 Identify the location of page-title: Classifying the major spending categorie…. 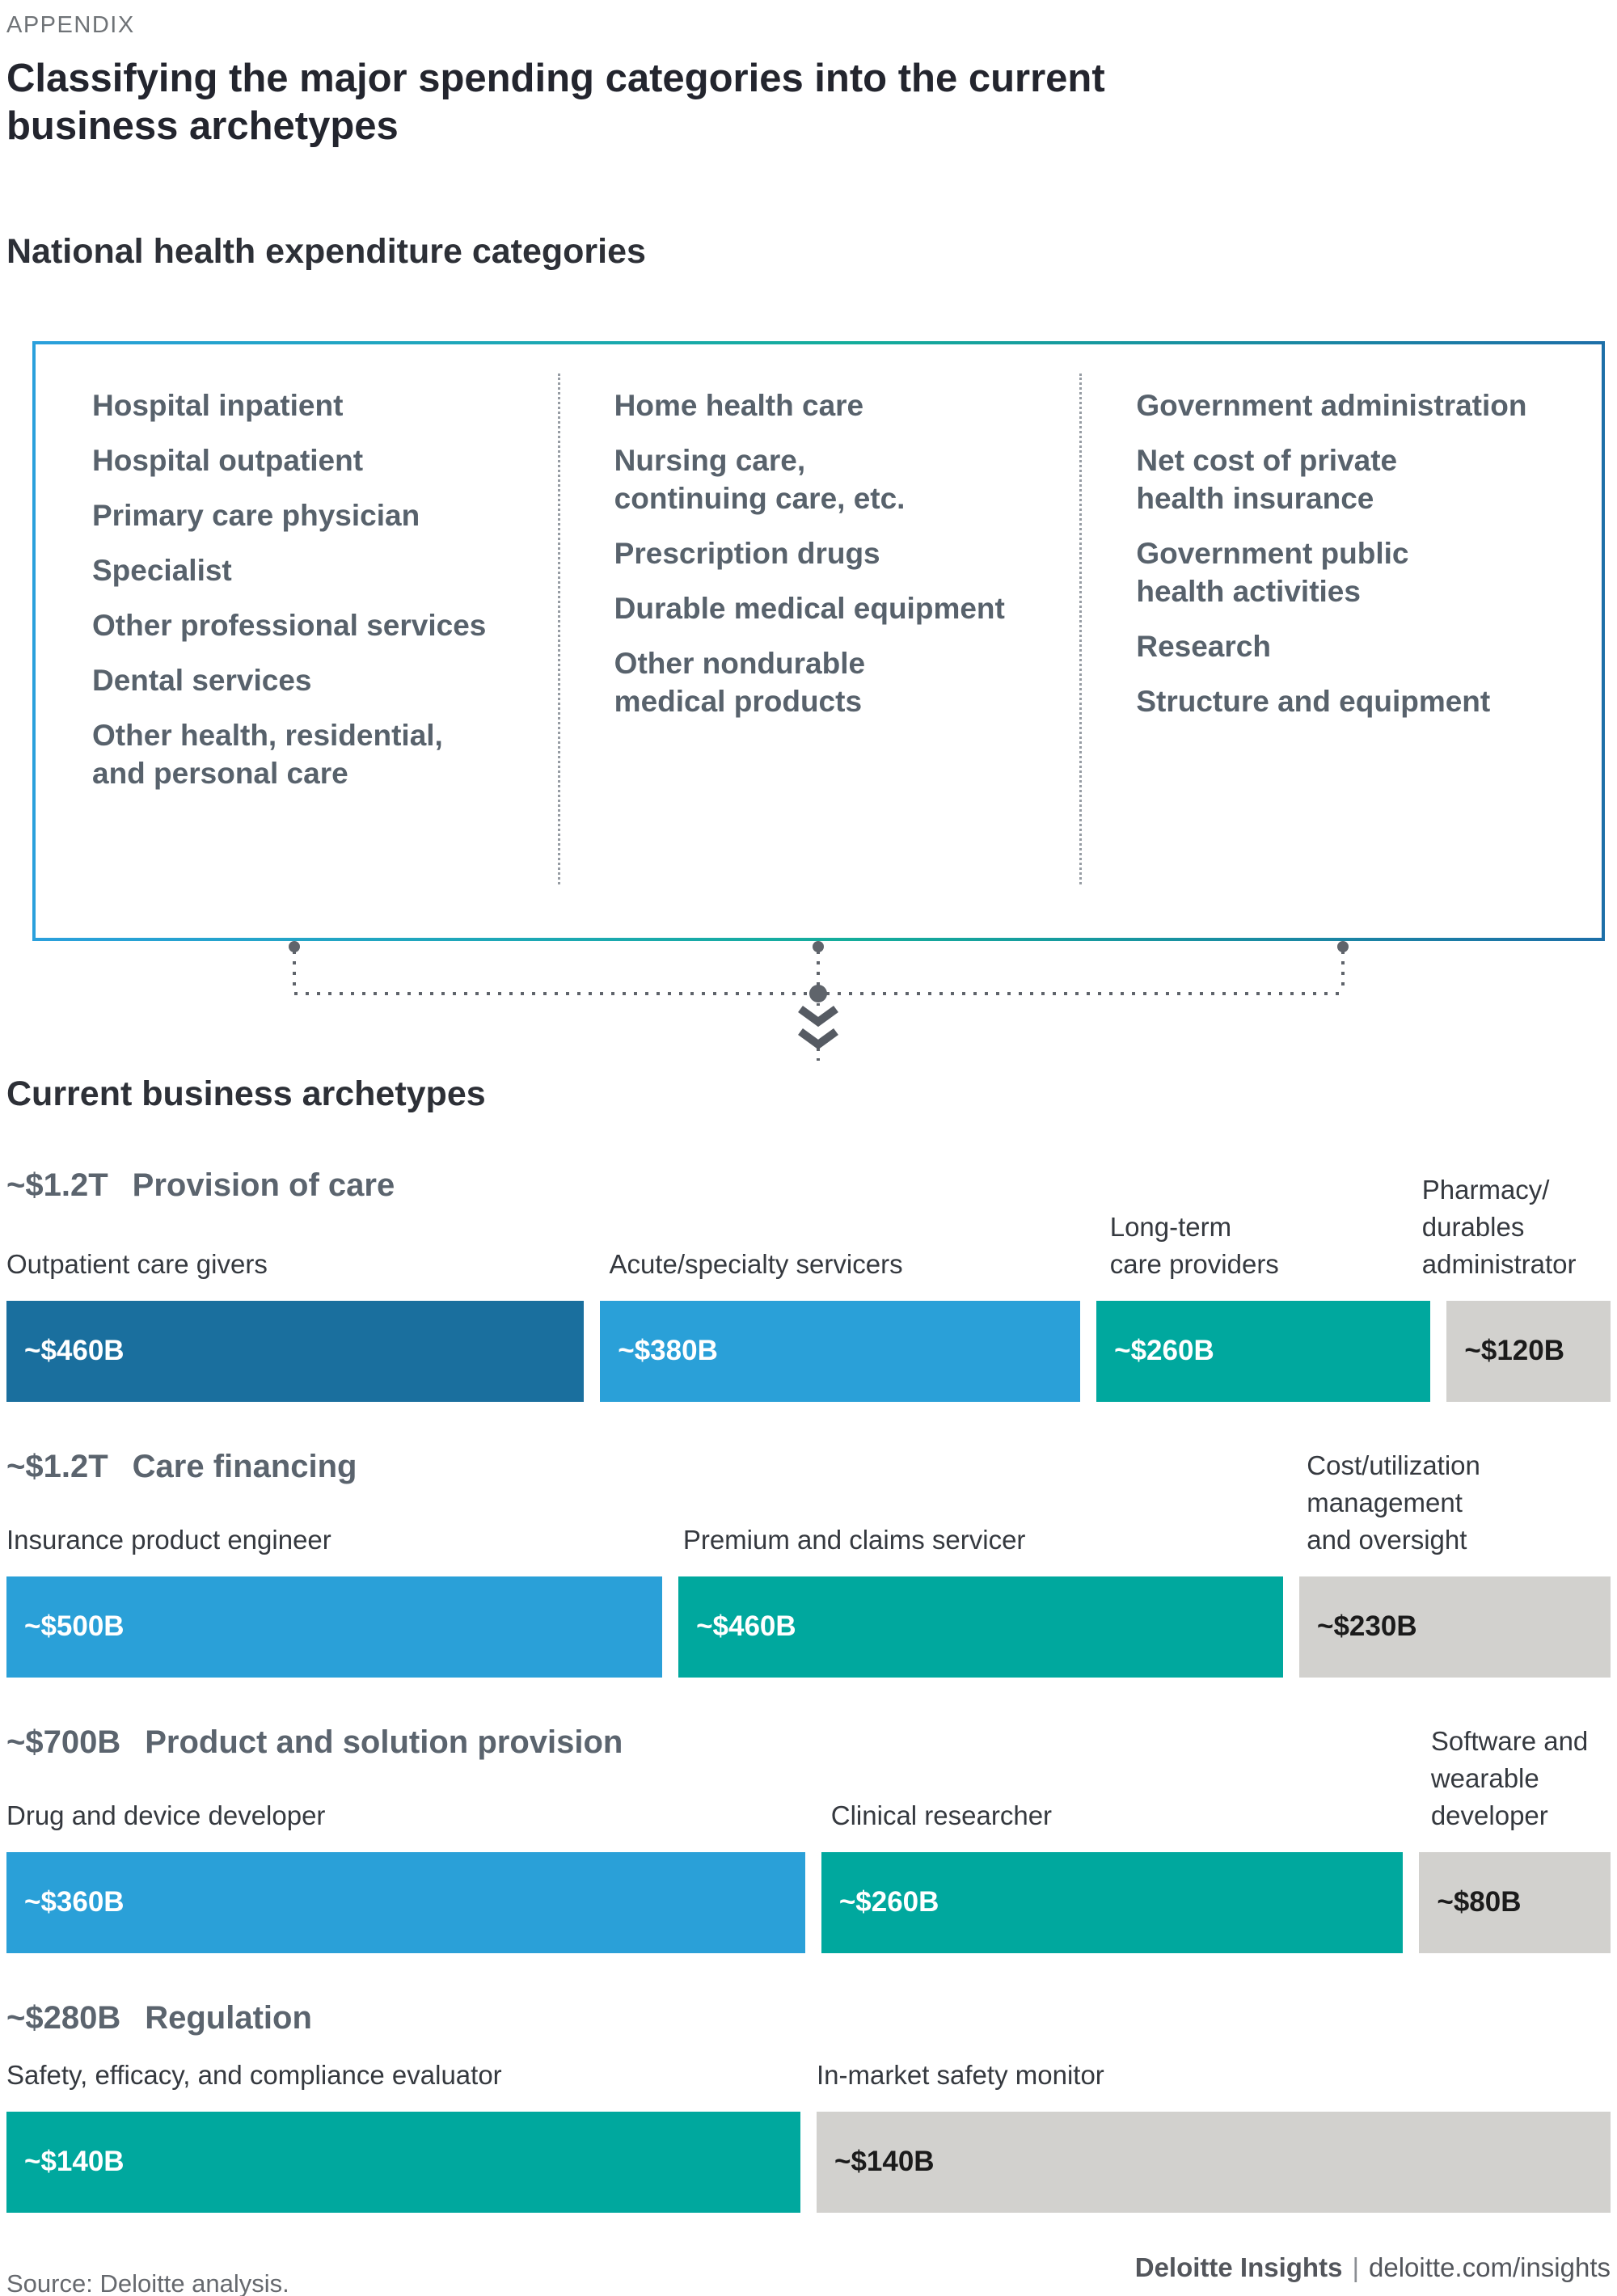
(555, 103).